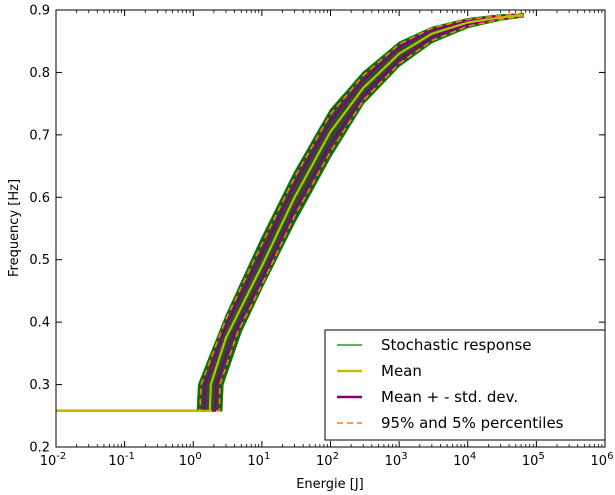 The width and height of the screenshot is (615, 495). What do you see at coordinates (39, 11) in the screenshot?
I see `y-tick-label: 0.9` at bounding box center [39, 11].